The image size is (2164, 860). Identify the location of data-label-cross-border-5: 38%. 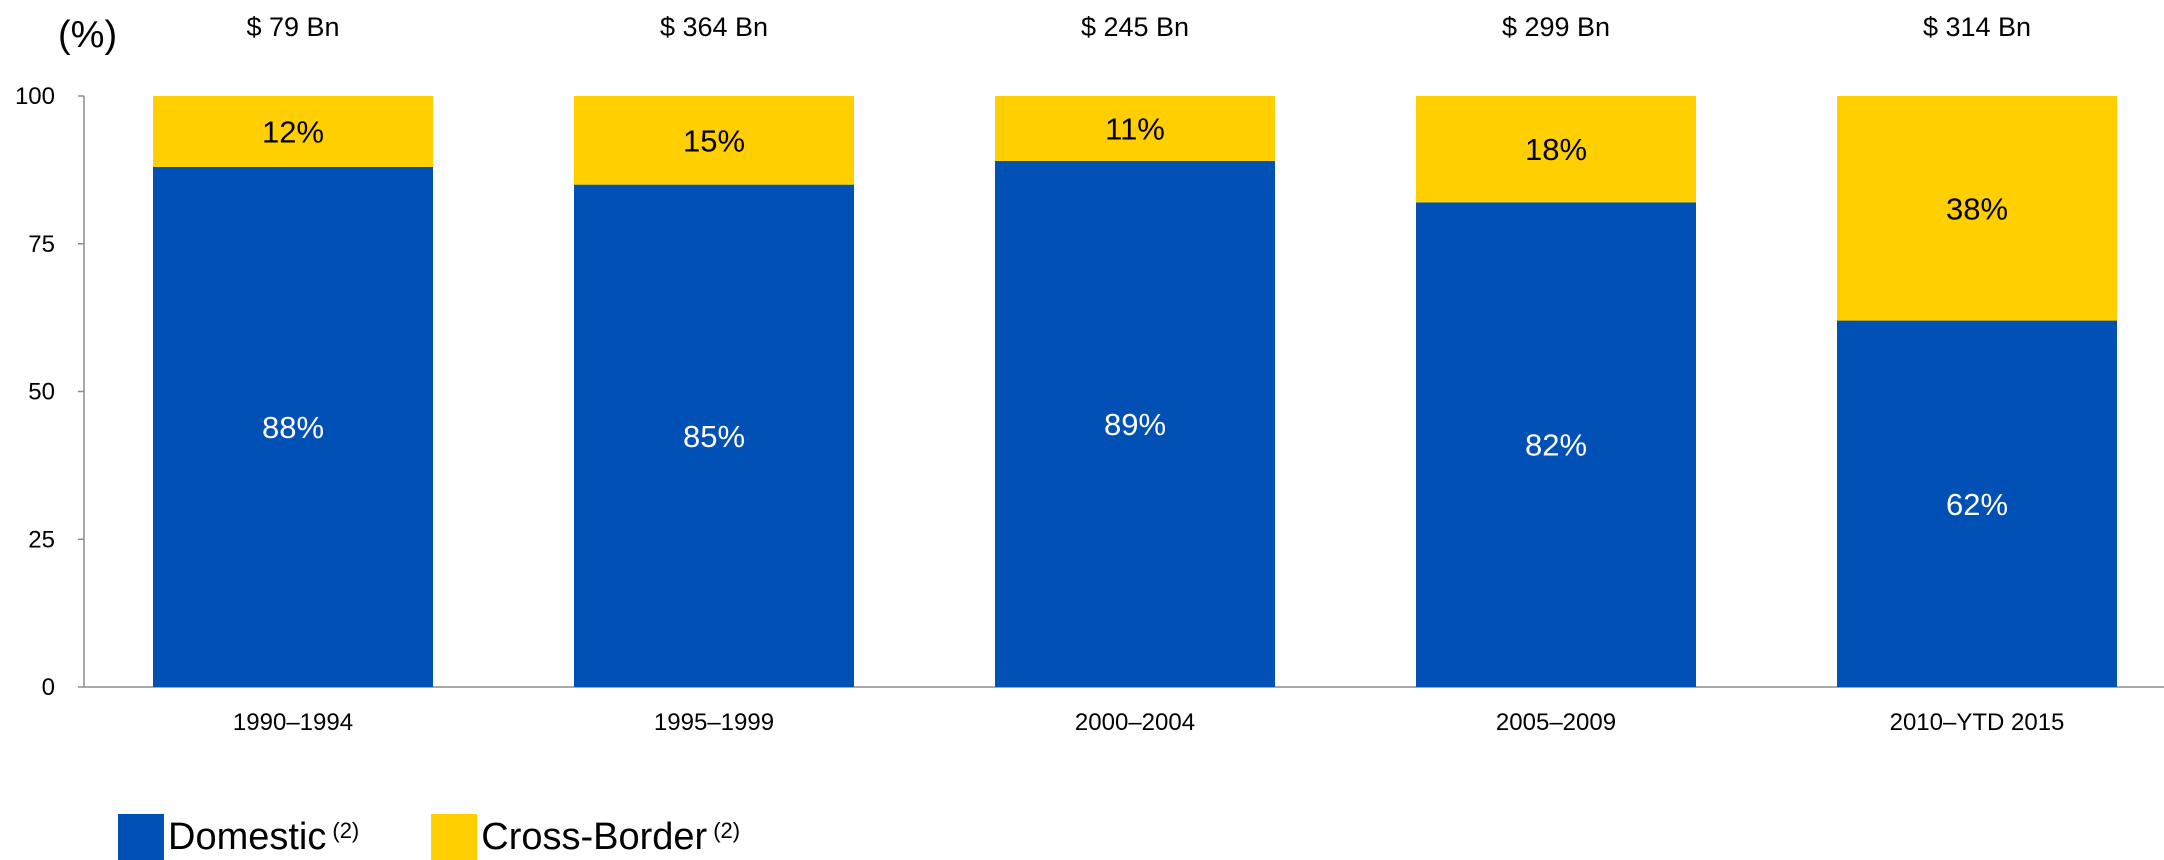
(1977, 208).